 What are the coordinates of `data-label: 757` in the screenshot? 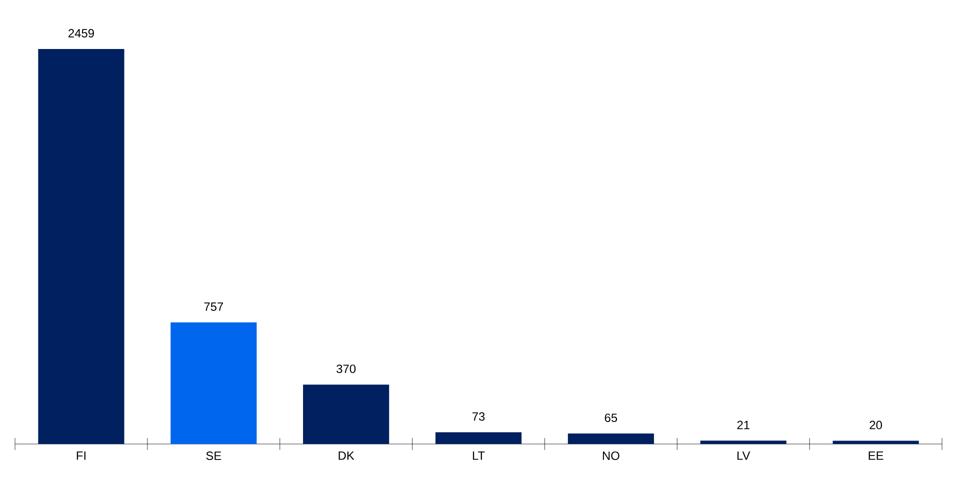 It's located at (214, 306).